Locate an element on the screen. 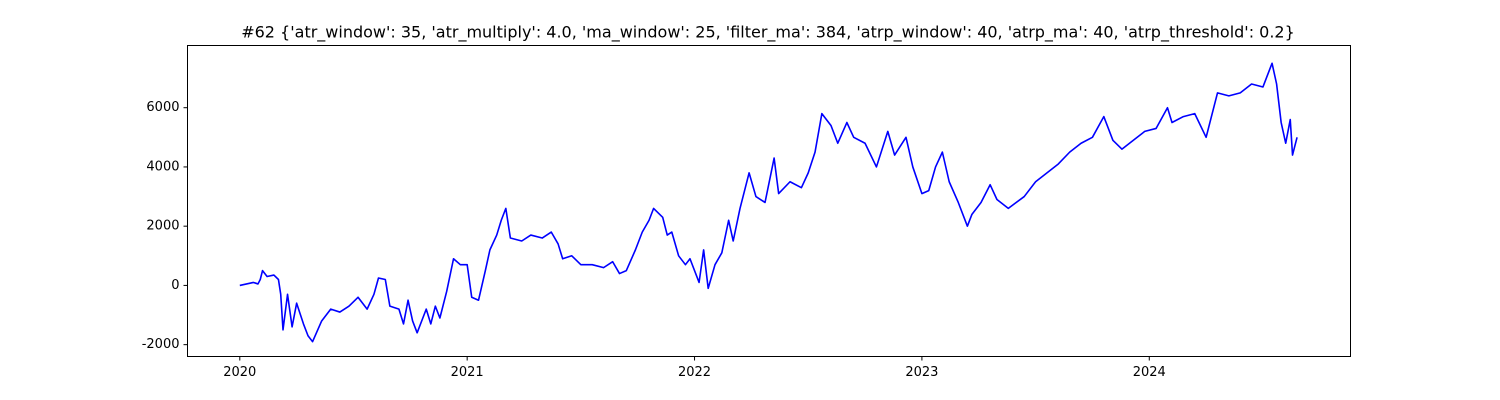 Image resolution: width=1500 pixels, height=400 pixels. y-tick-label: 0 is located at coordinates (175, 285).